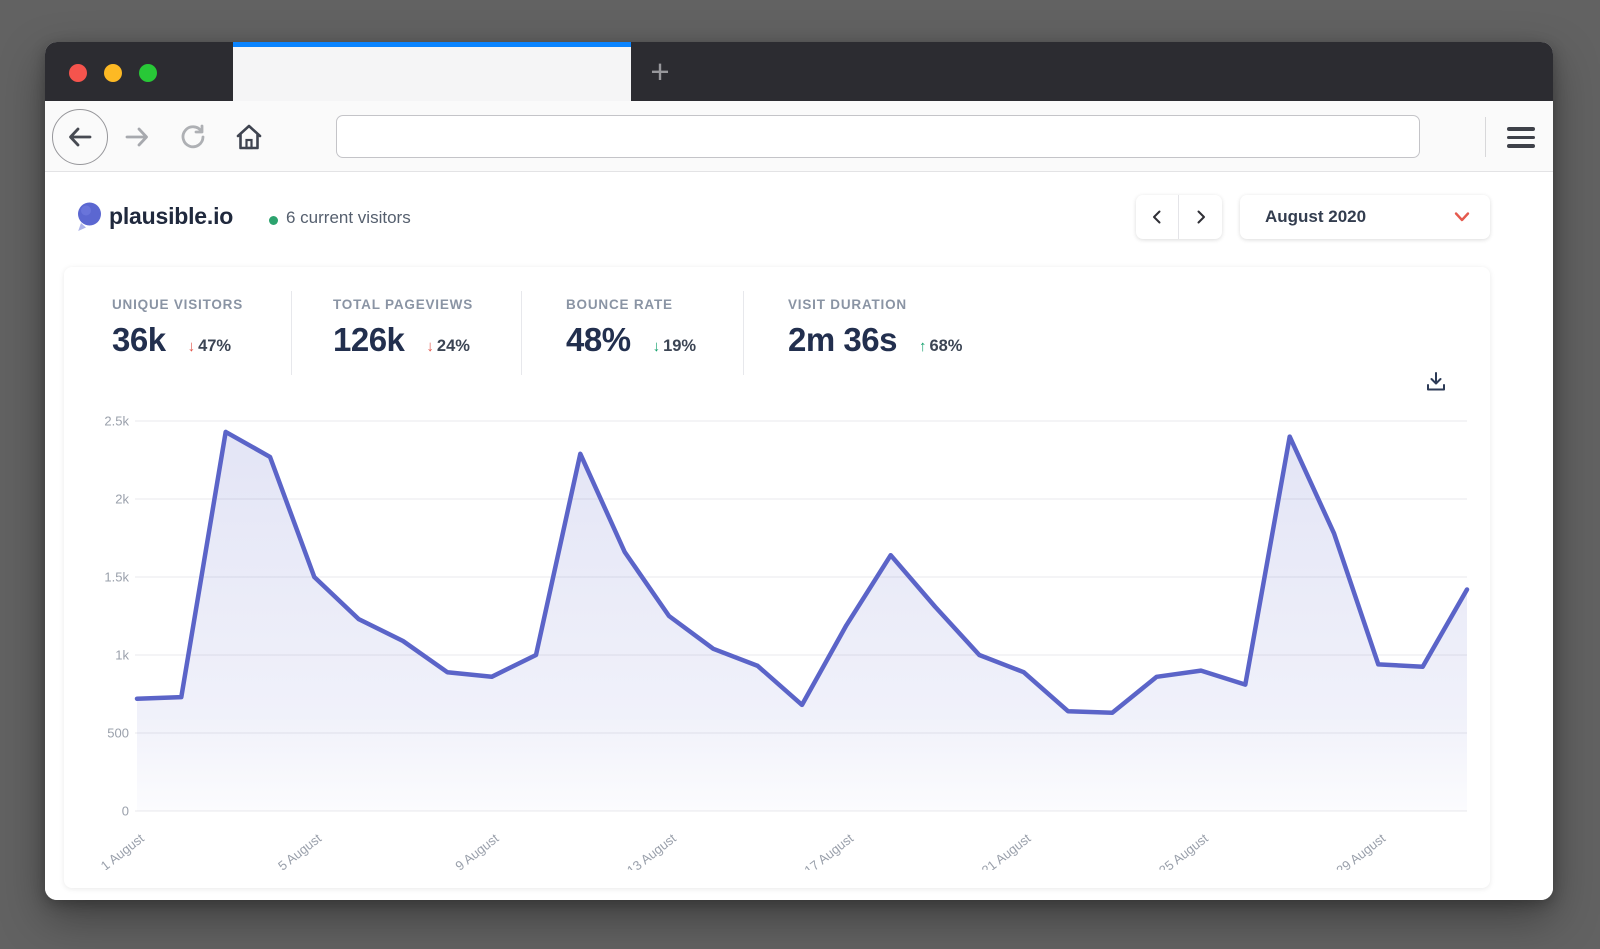 This screenshot has height=949, width=1600. What do you see at coordinates (1462, 217) in the screenshot?
I see `chevron-down-icon` at bounding box center [1462, 217].